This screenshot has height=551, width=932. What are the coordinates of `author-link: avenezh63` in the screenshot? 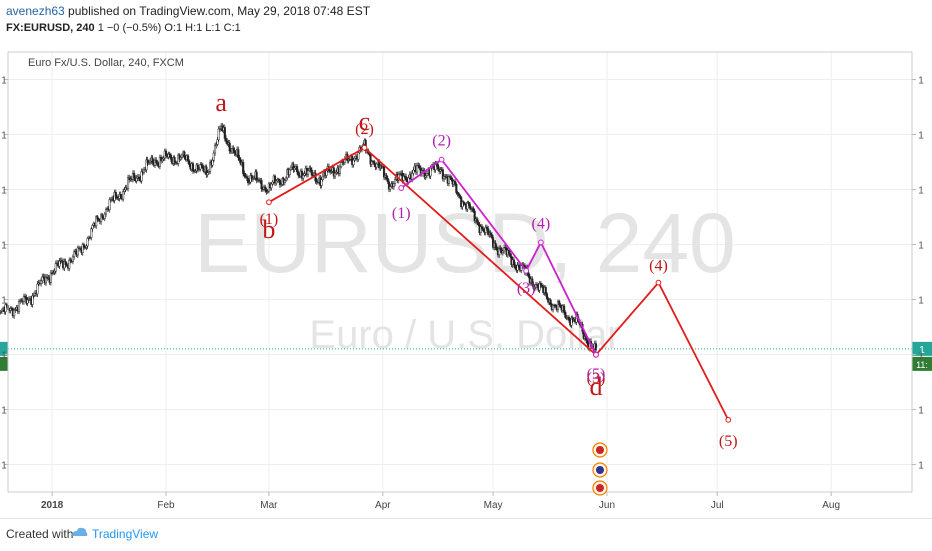 It's located at (35, 11).